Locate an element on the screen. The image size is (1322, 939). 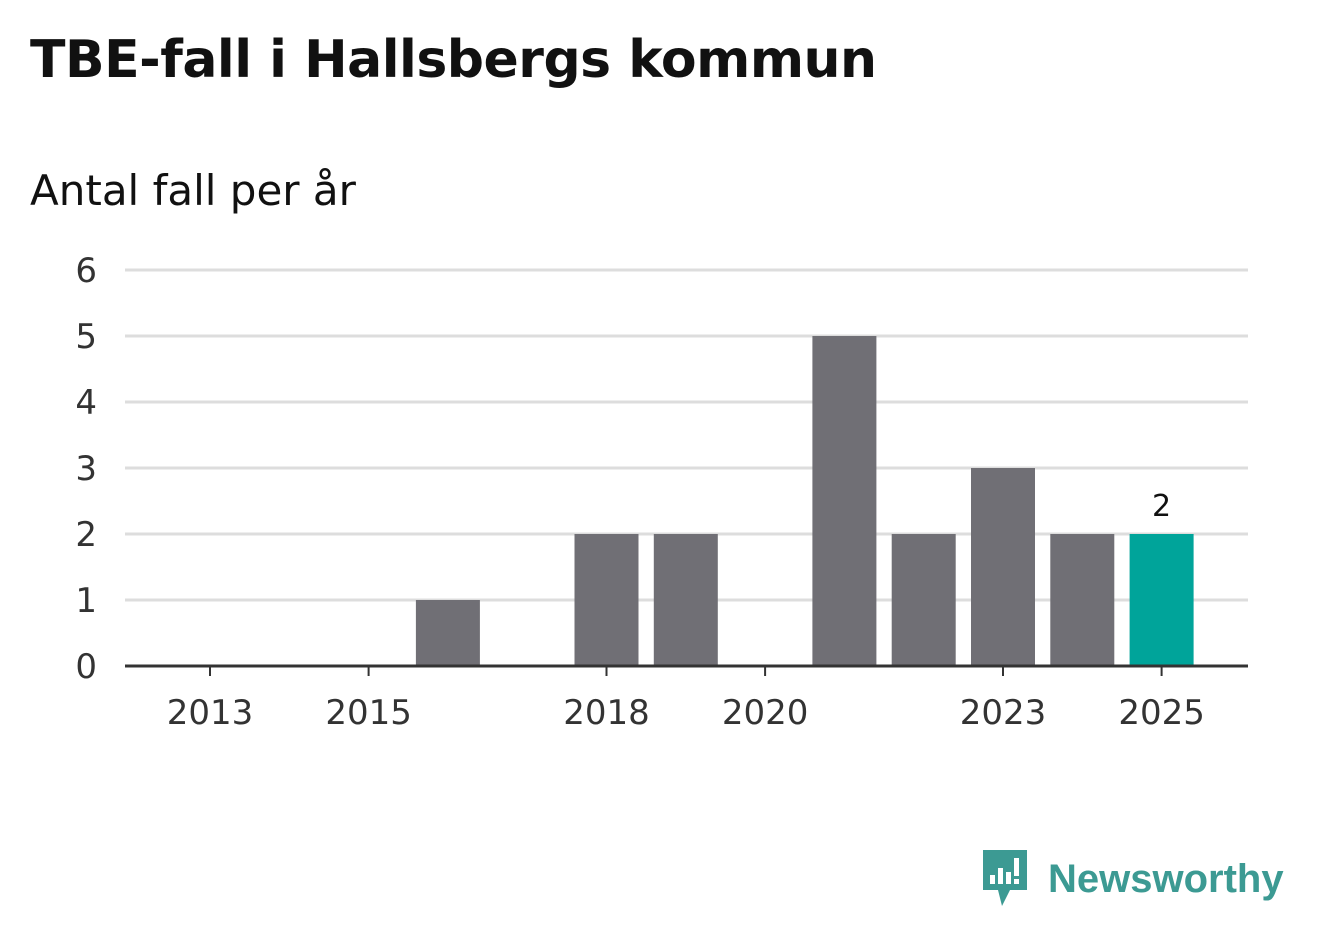
data-labels: 2 is located at coordinates (1161, 506).